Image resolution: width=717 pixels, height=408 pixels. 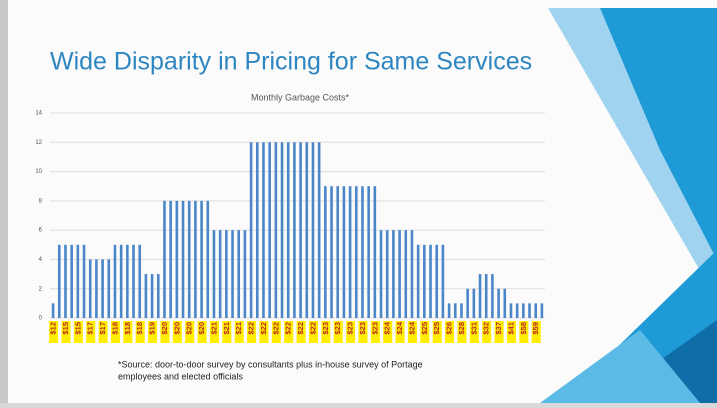 What do you see at coordinates (498, 328) in the screenshot?
I see `x-tick-label: $37` at bounding box center [498, 328].